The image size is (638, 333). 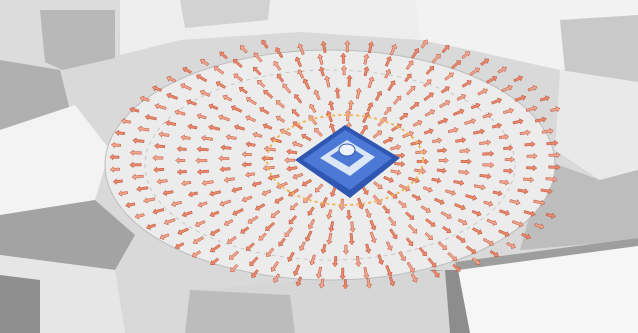 I want to click on building-left-corner, so click(x=20, y=304).